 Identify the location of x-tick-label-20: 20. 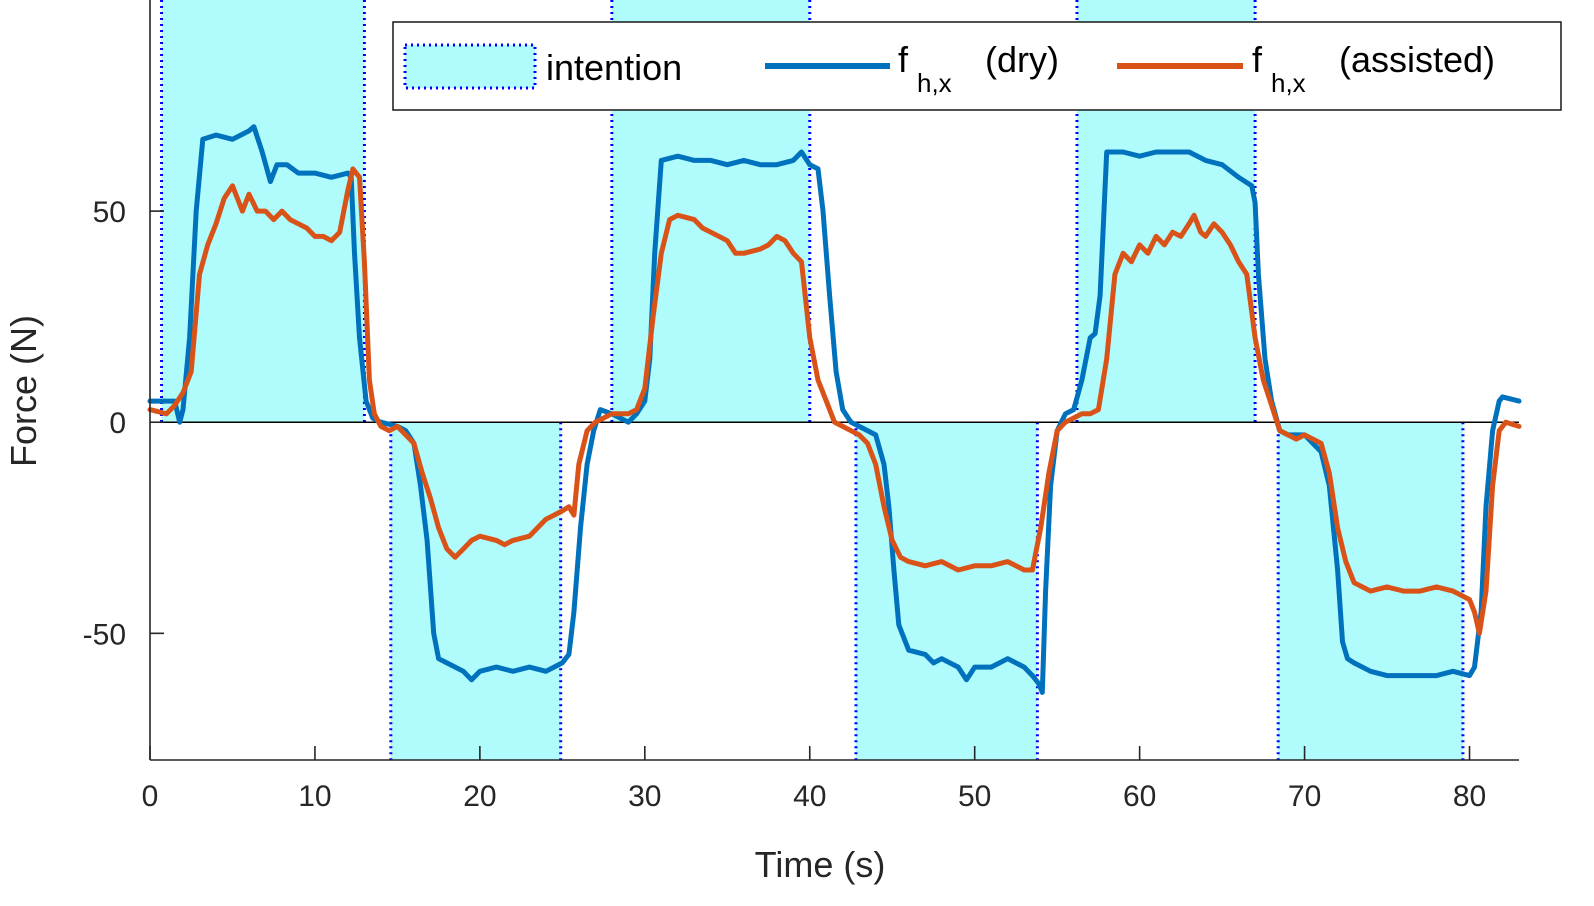
(479, 796).